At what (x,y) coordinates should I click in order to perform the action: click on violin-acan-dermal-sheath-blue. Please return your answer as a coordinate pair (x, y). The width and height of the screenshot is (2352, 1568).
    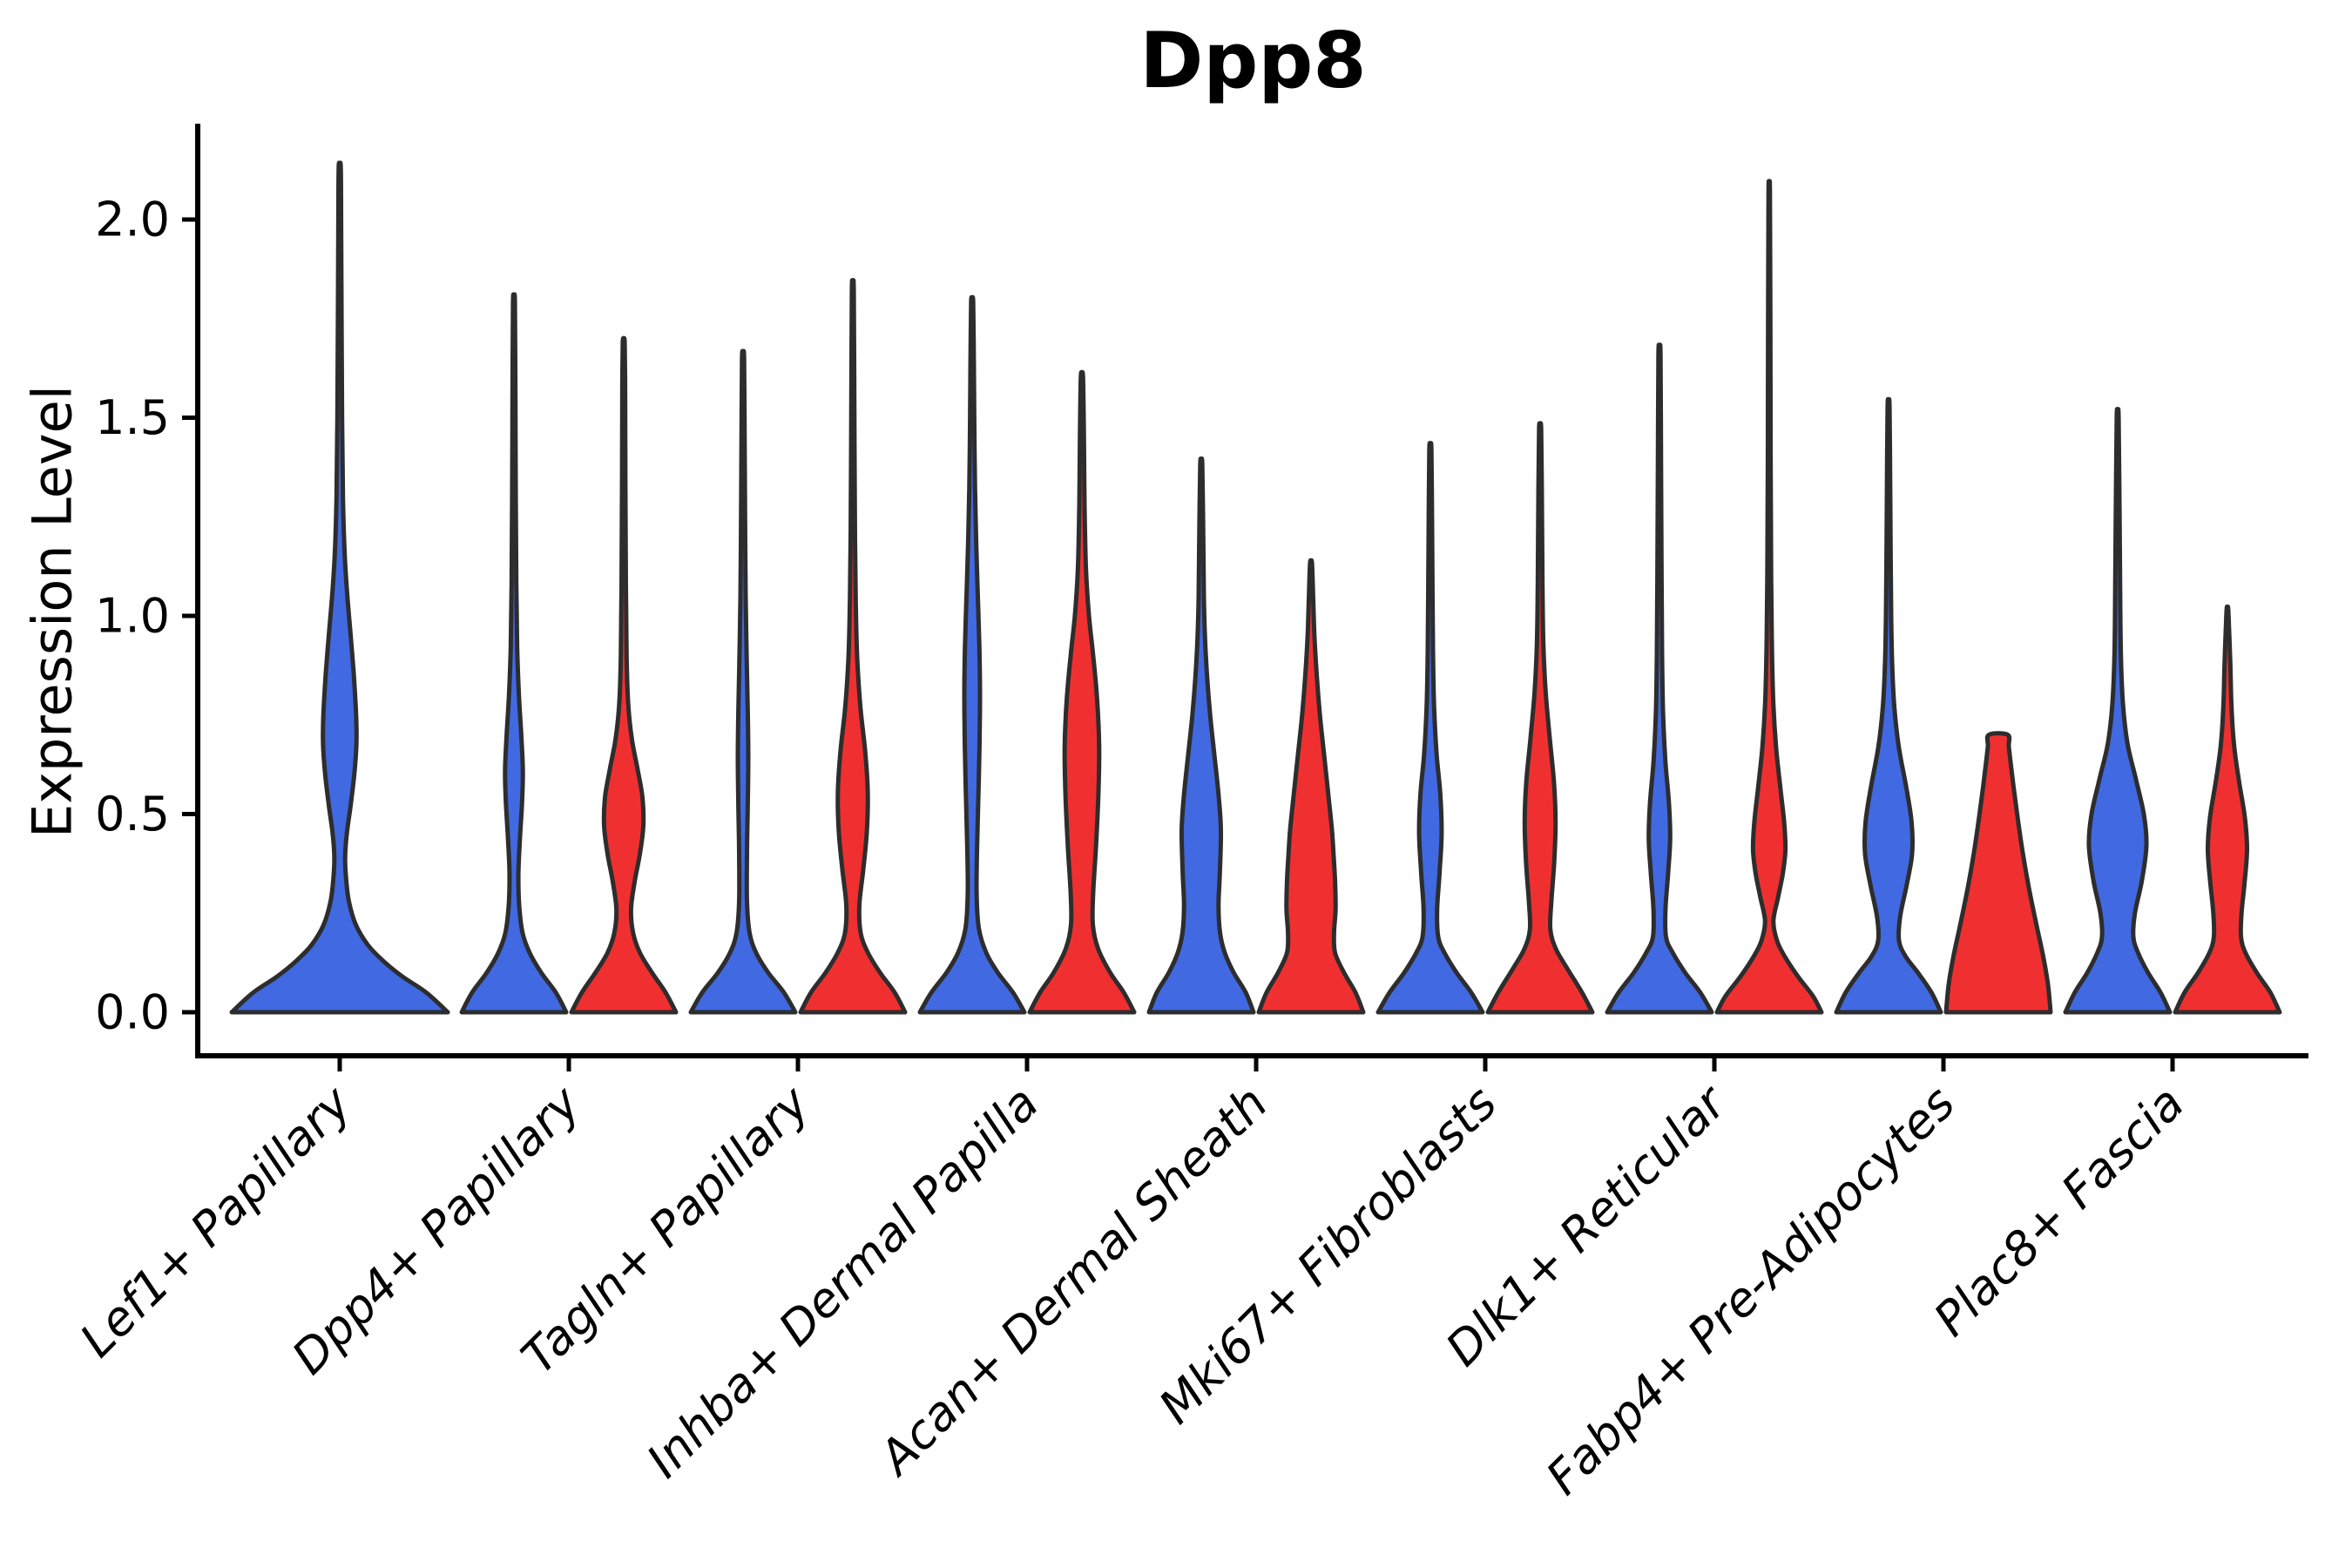
    Looking at the image, I should click on (1201, 736).